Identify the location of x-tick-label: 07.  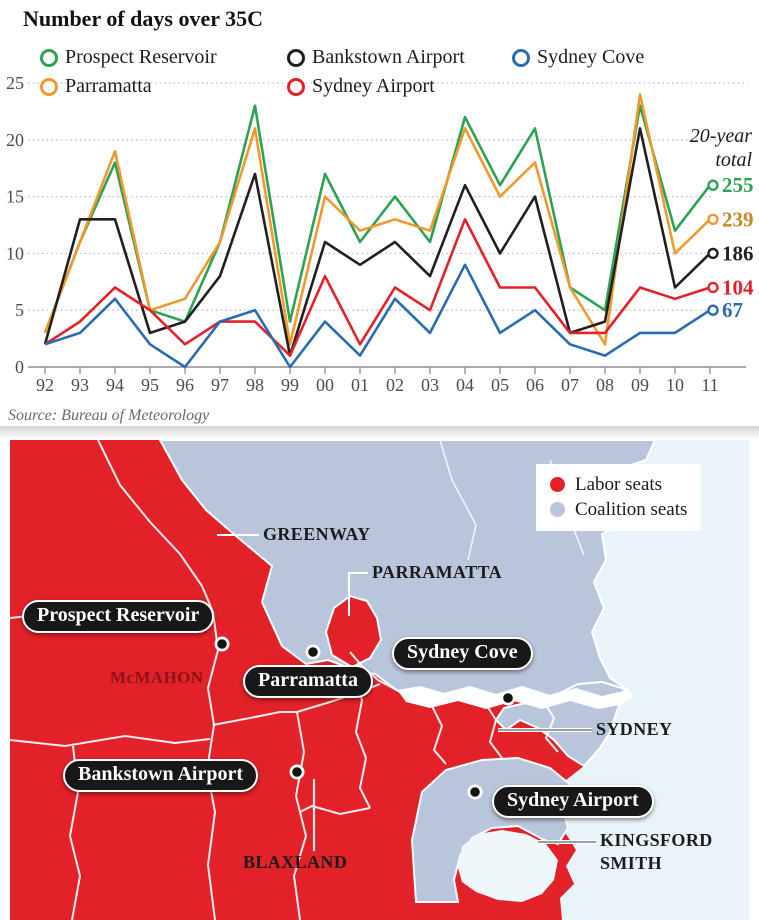
(570, 385).